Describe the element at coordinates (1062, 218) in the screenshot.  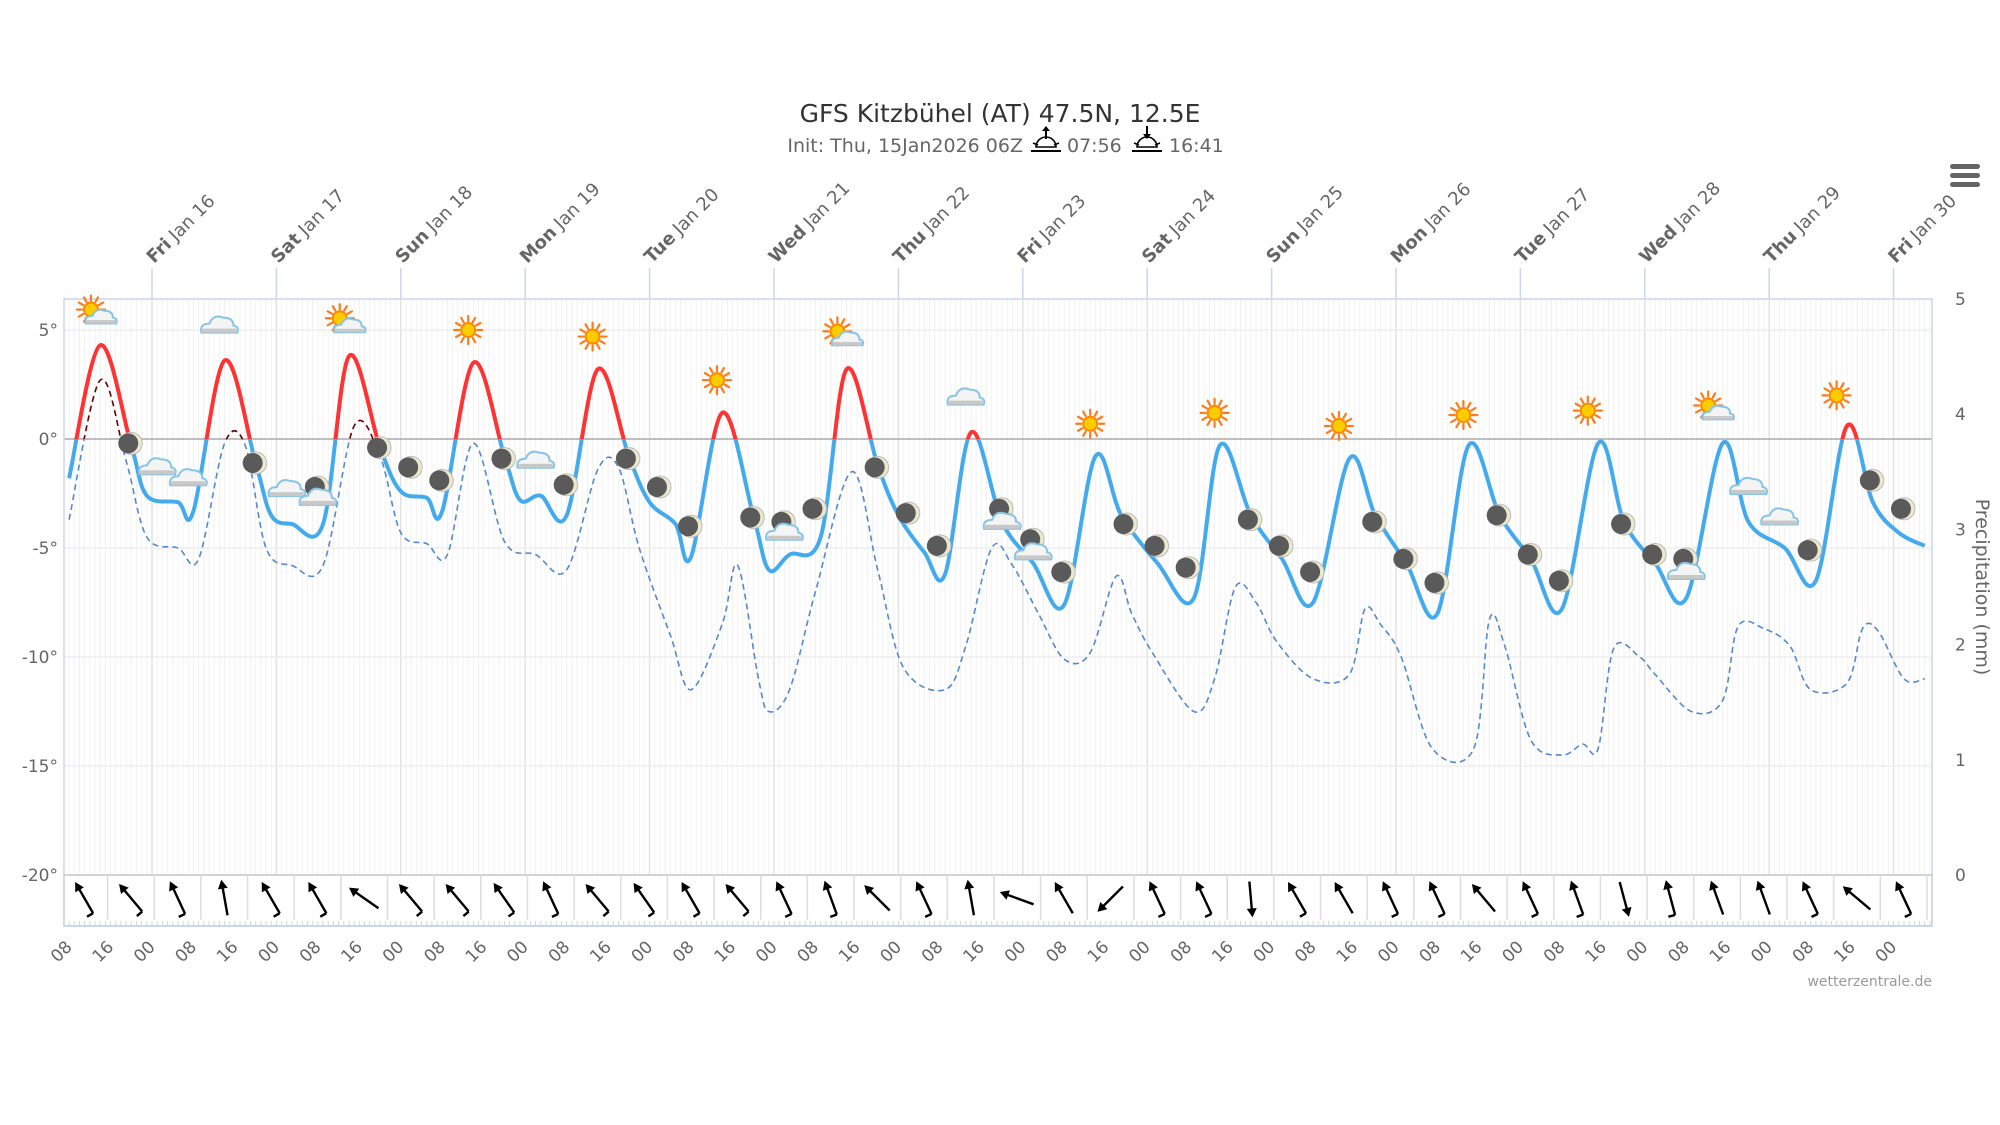
I see `day-label-date: Jan 23` at that location.